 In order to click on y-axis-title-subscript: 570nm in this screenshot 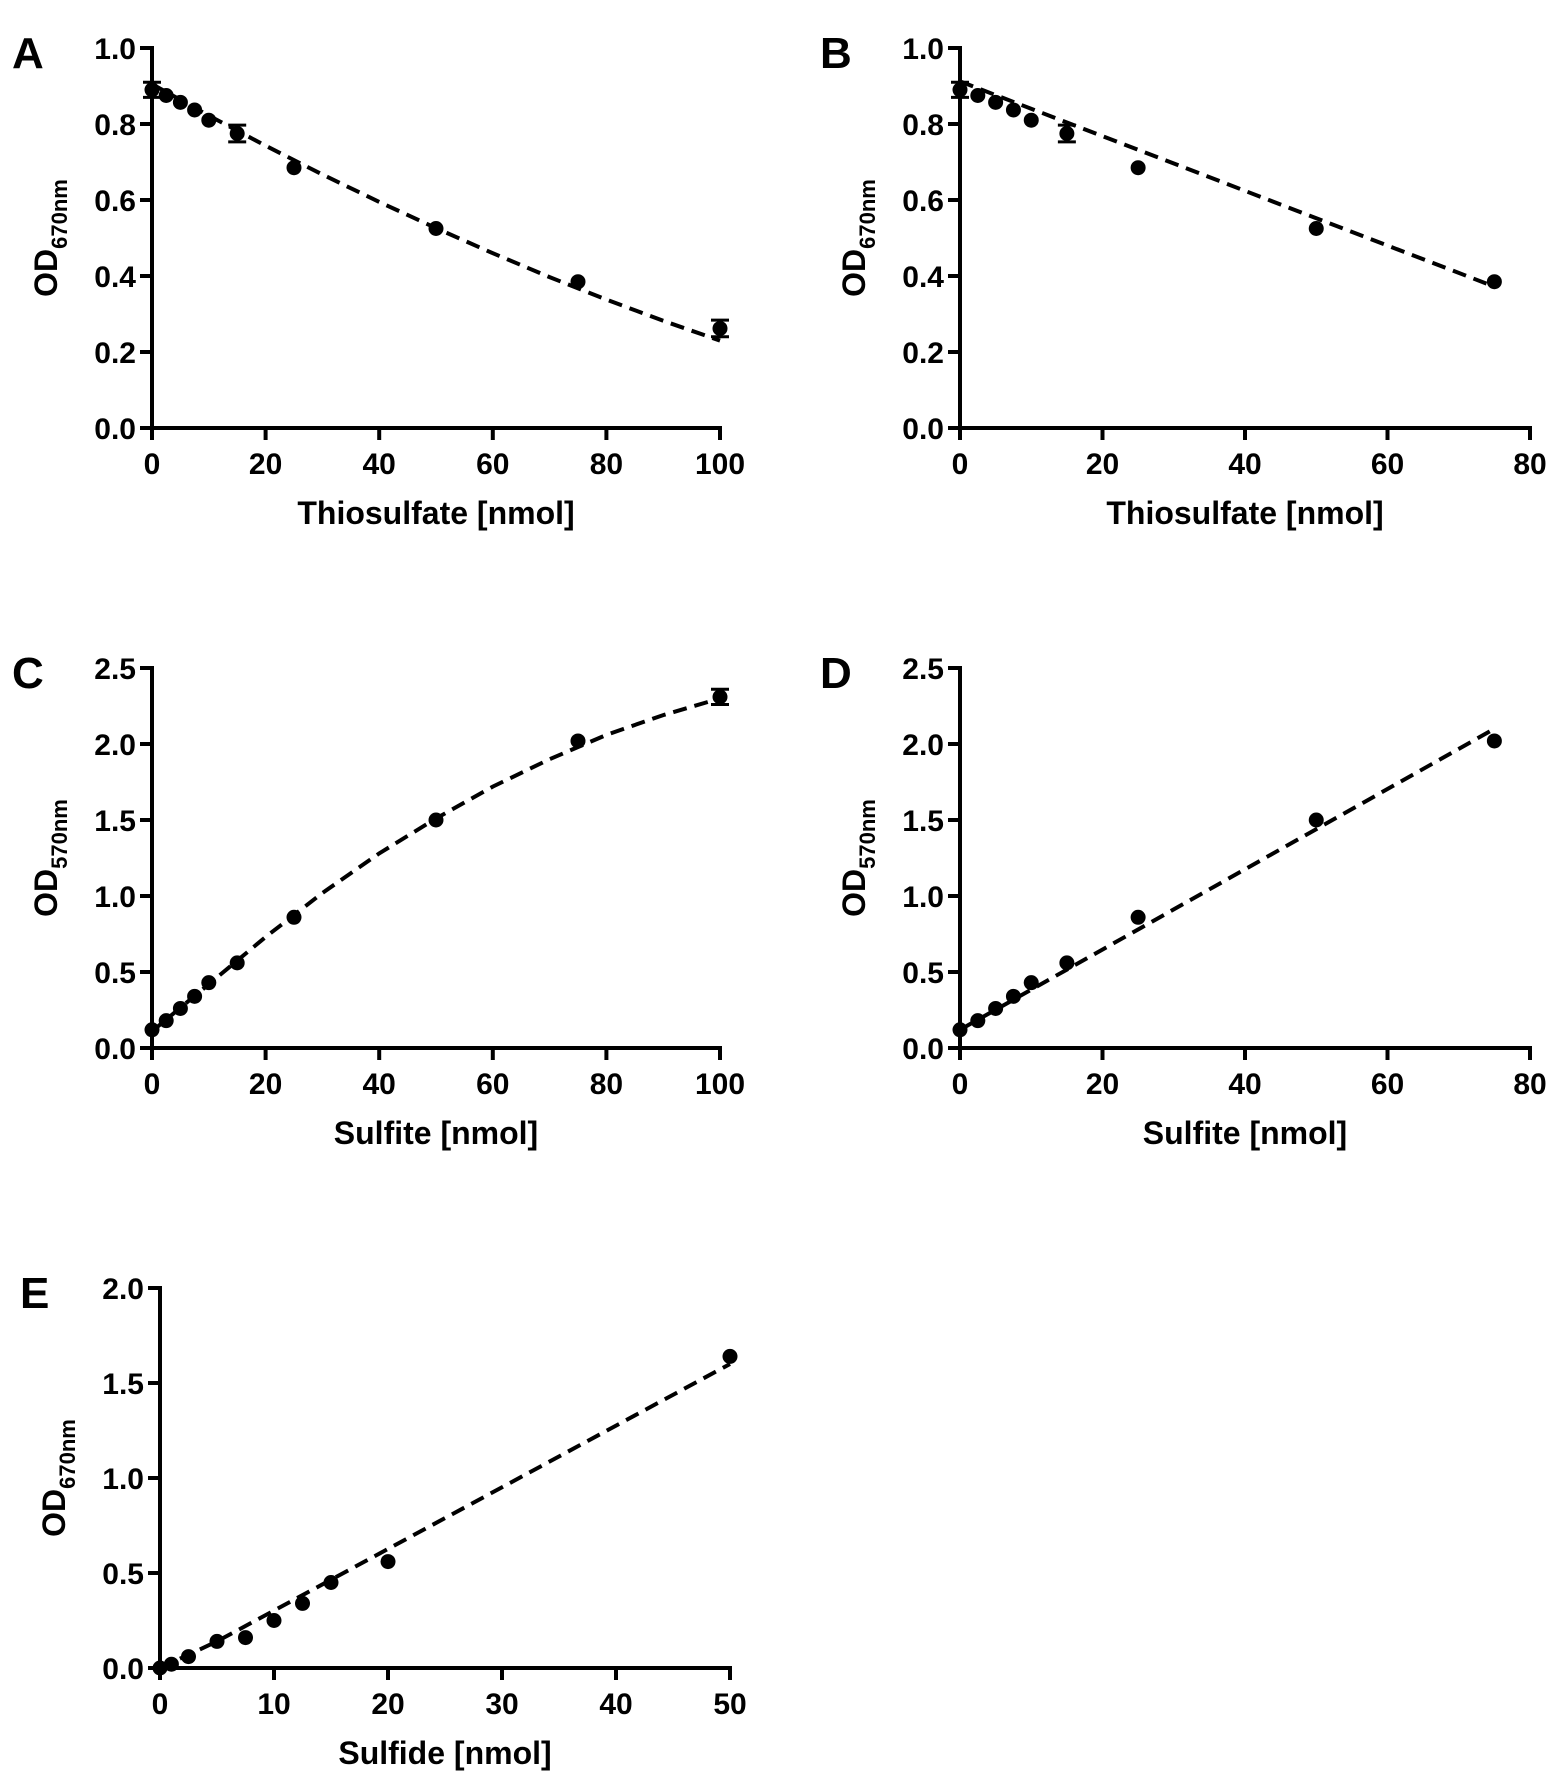, I will do `click(59, 834)`.